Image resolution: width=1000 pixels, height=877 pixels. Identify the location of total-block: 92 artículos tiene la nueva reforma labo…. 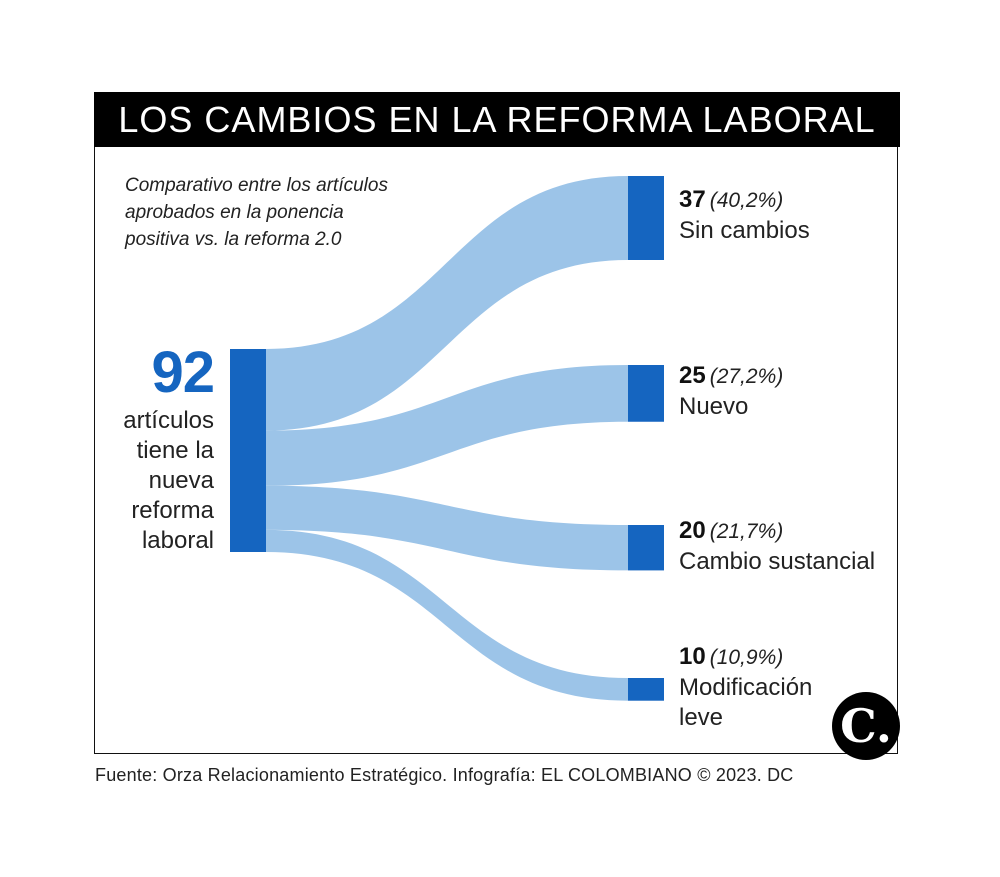
(169, 448).